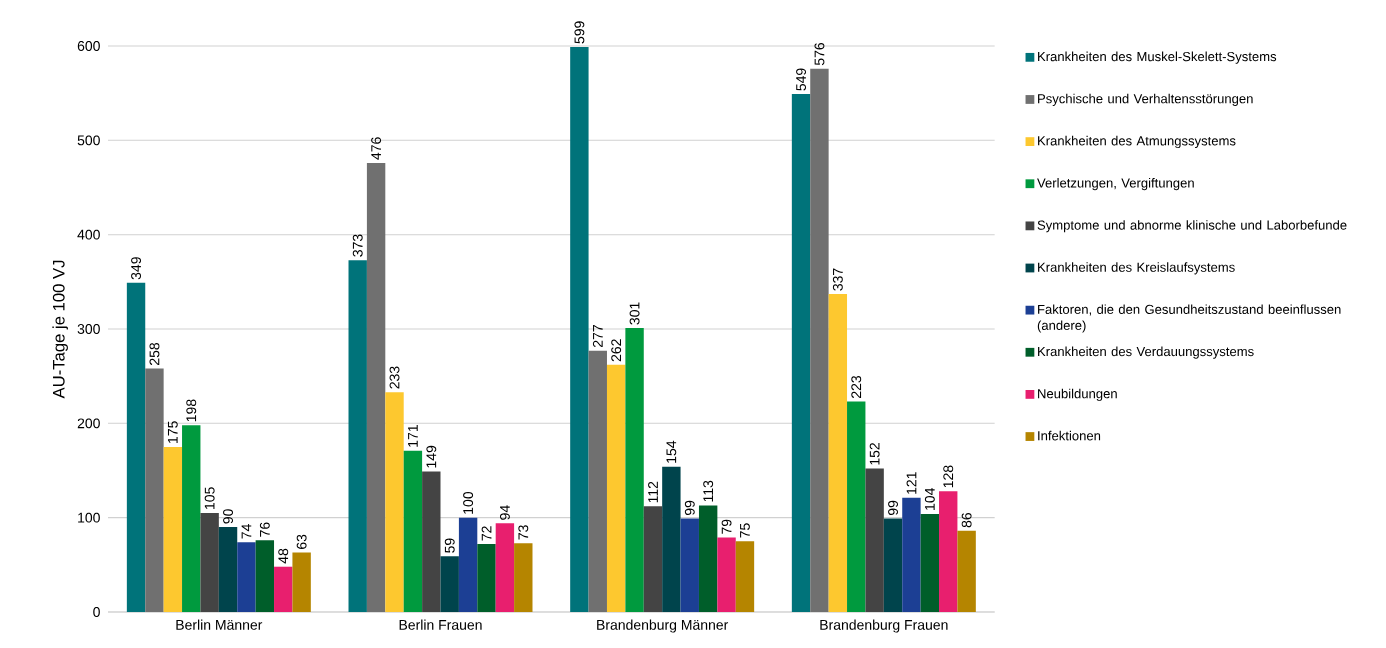 The image size is (1386, 648). I want to click on data-label: 149, so click(431, 456).